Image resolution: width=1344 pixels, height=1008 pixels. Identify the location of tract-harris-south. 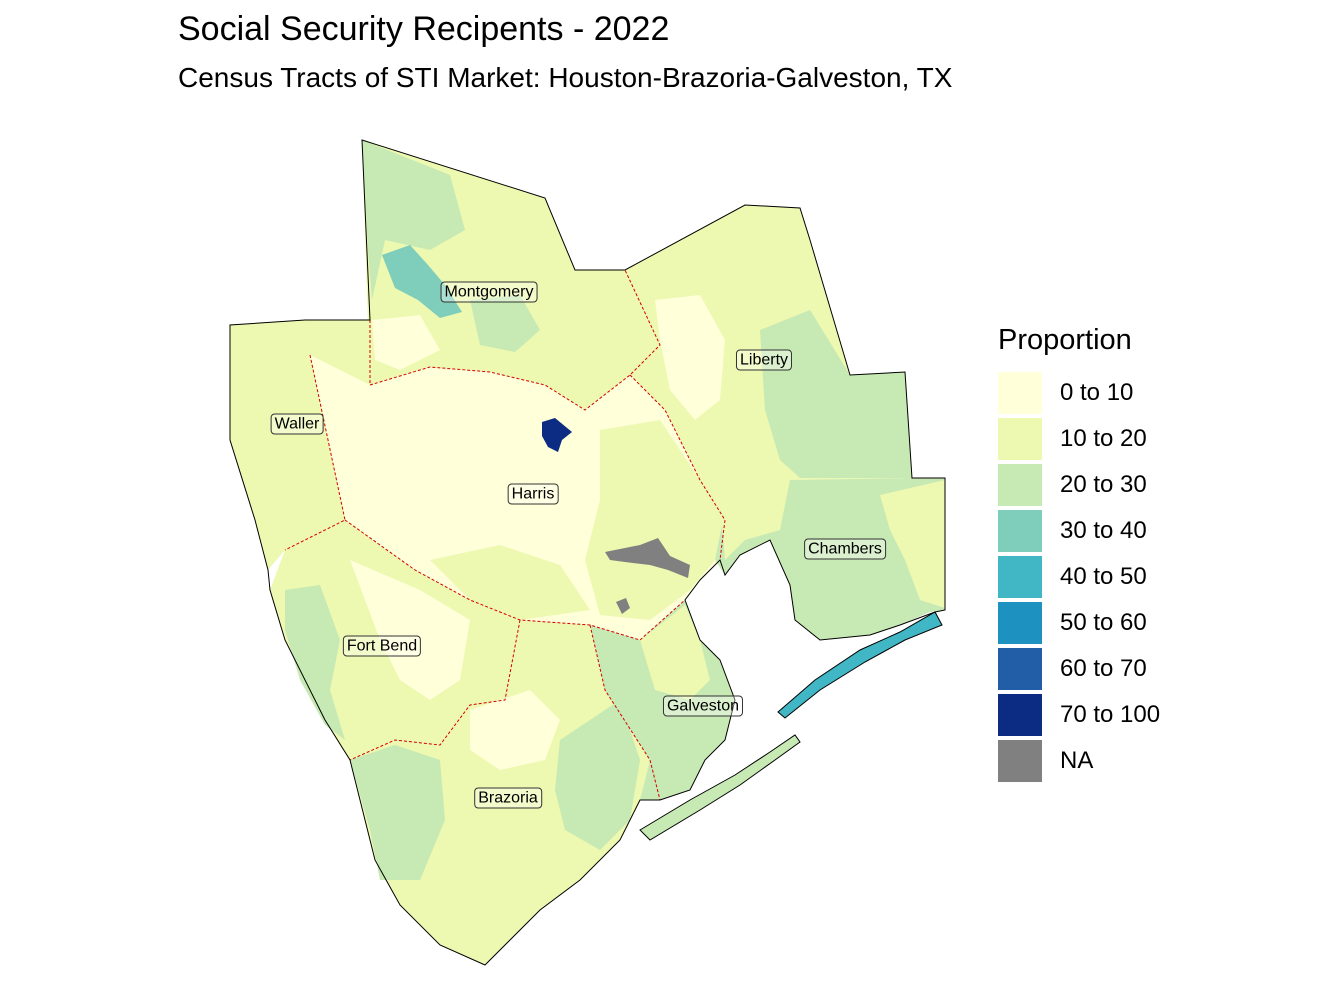
(510, 582).